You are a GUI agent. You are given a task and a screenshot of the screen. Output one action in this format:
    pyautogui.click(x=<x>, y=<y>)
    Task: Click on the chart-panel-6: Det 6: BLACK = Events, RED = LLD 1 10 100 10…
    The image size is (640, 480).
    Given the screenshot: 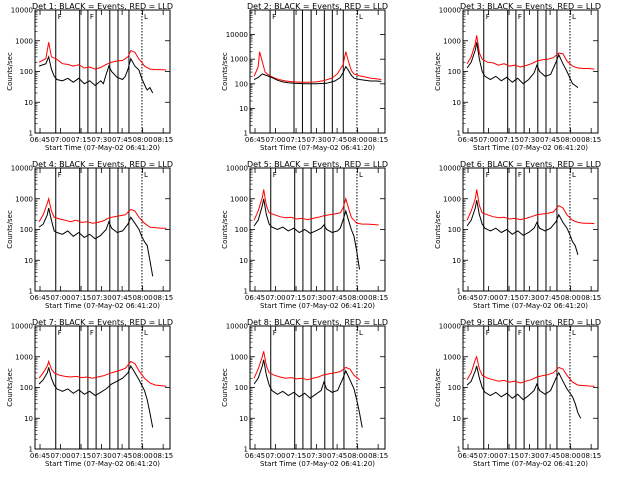 What is the action you would take?
    pyautogui.click(x=517, y=235)
    